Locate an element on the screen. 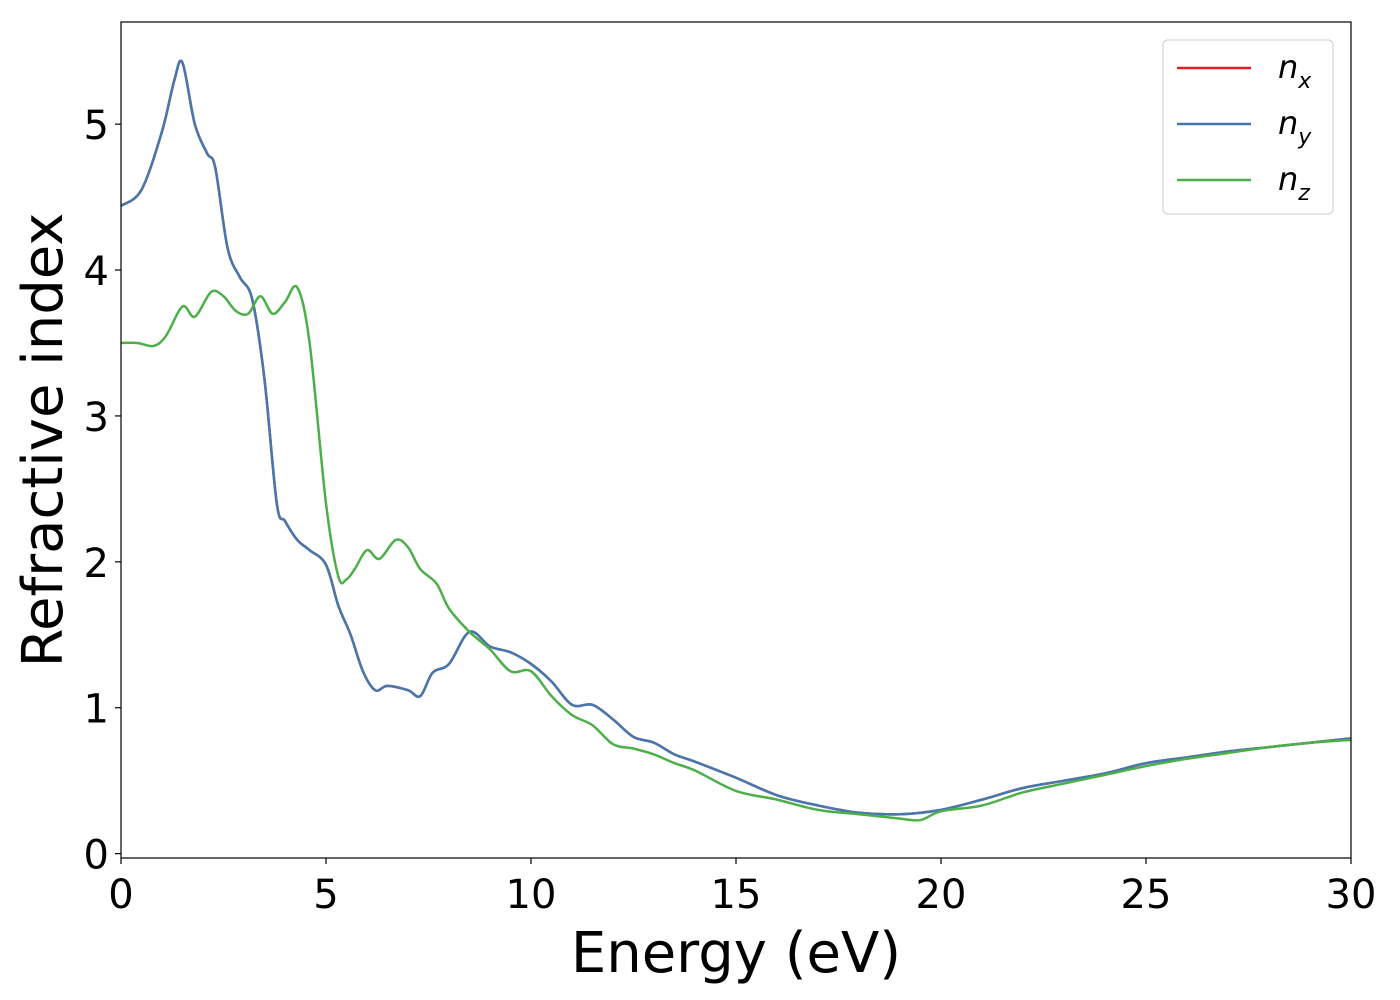 This screenshot has height=1000, width=1400. legend-label-nz: nz is located at coordinates (1294, 183).